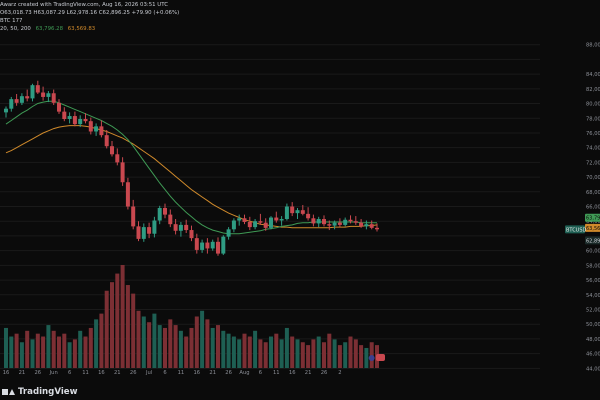 This screenshot has height=400, width=600. Describe the element at coordinates (15, 29) in the screenshot. I see `ma-label: 20, 50, 200` at that location.